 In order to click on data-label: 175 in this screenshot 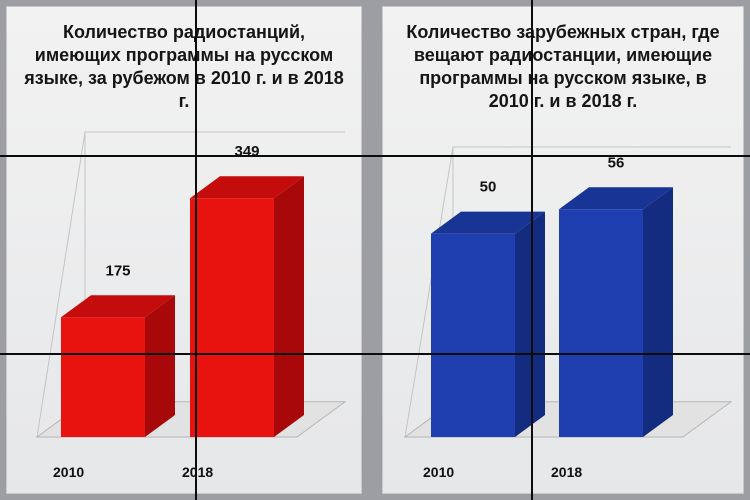, I will do `click(117, 270)`.